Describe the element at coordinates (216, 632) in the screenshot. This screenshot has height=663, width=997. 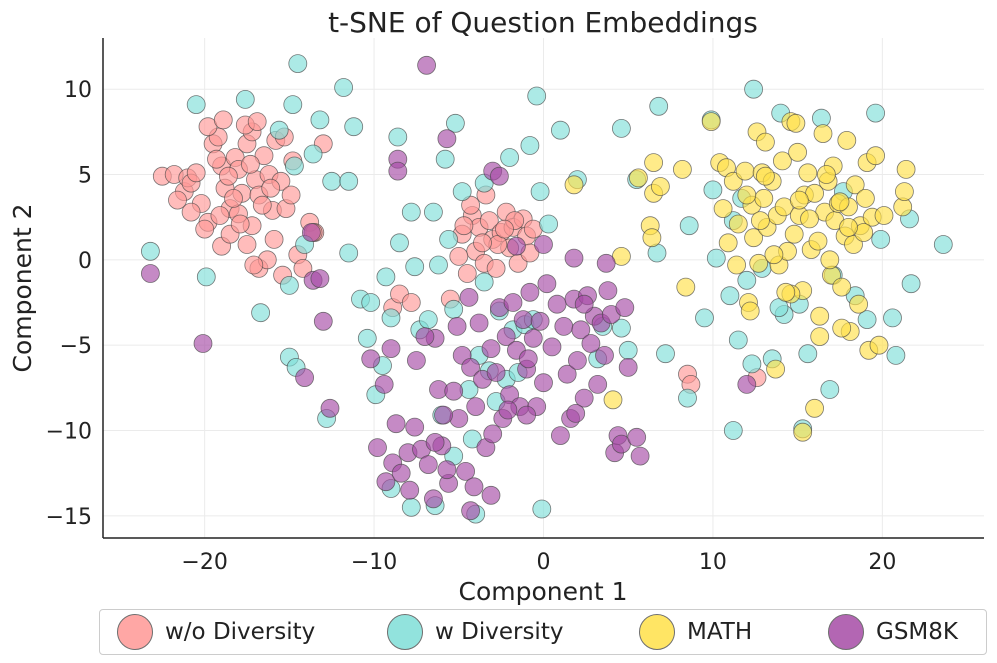
I see `legend-item-wo-diversity: w/o Diversity` at that location.